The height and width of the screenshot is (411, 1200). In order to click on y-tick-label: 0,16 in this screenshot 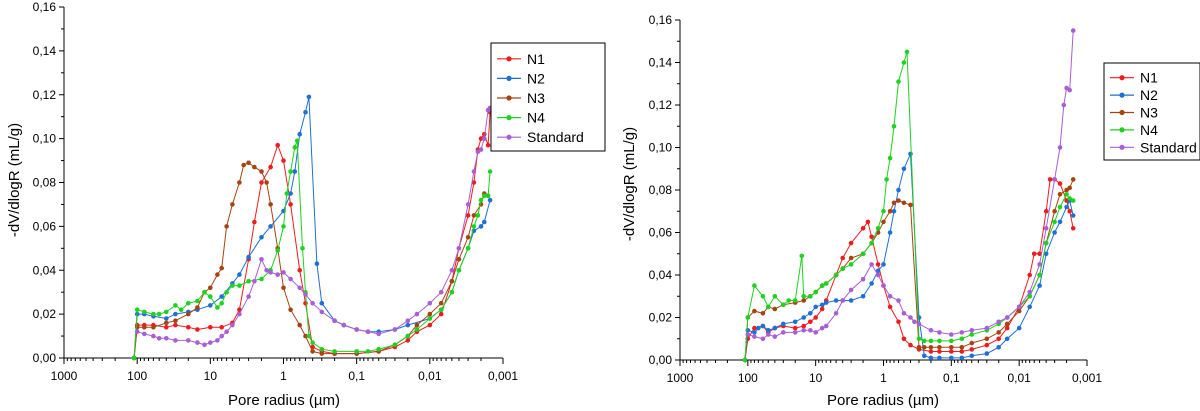, I will do `click(45, 7)`.